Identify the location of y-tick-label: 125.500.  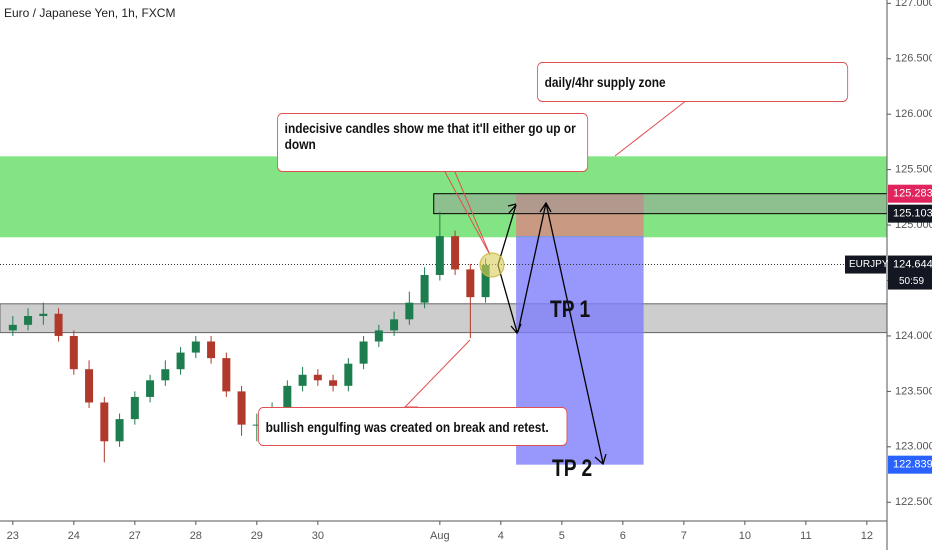
(913, 170).